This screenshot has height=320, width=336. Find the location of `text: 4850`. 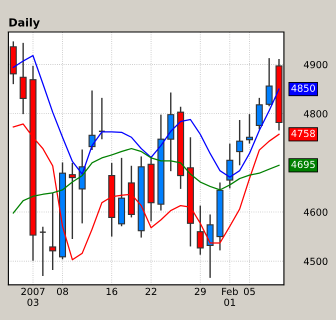

text: 4850 is located at coordinates (303, 88).